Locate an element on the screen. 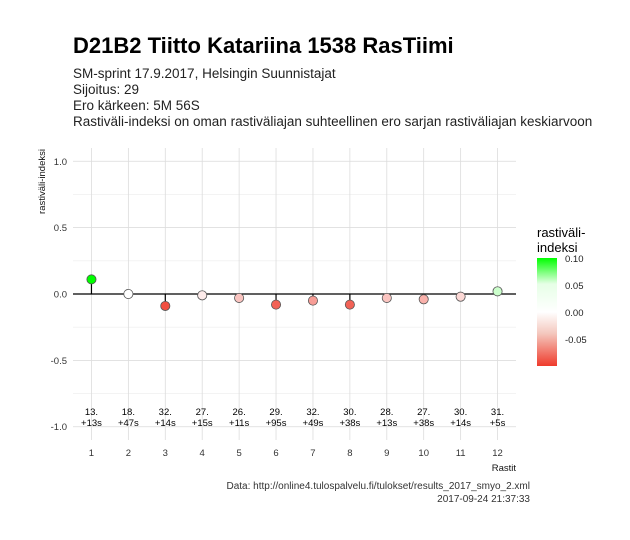 This screenshot has height=540, width=630. legend-tick-label: 0.10 is located at coordinates (574, 259).